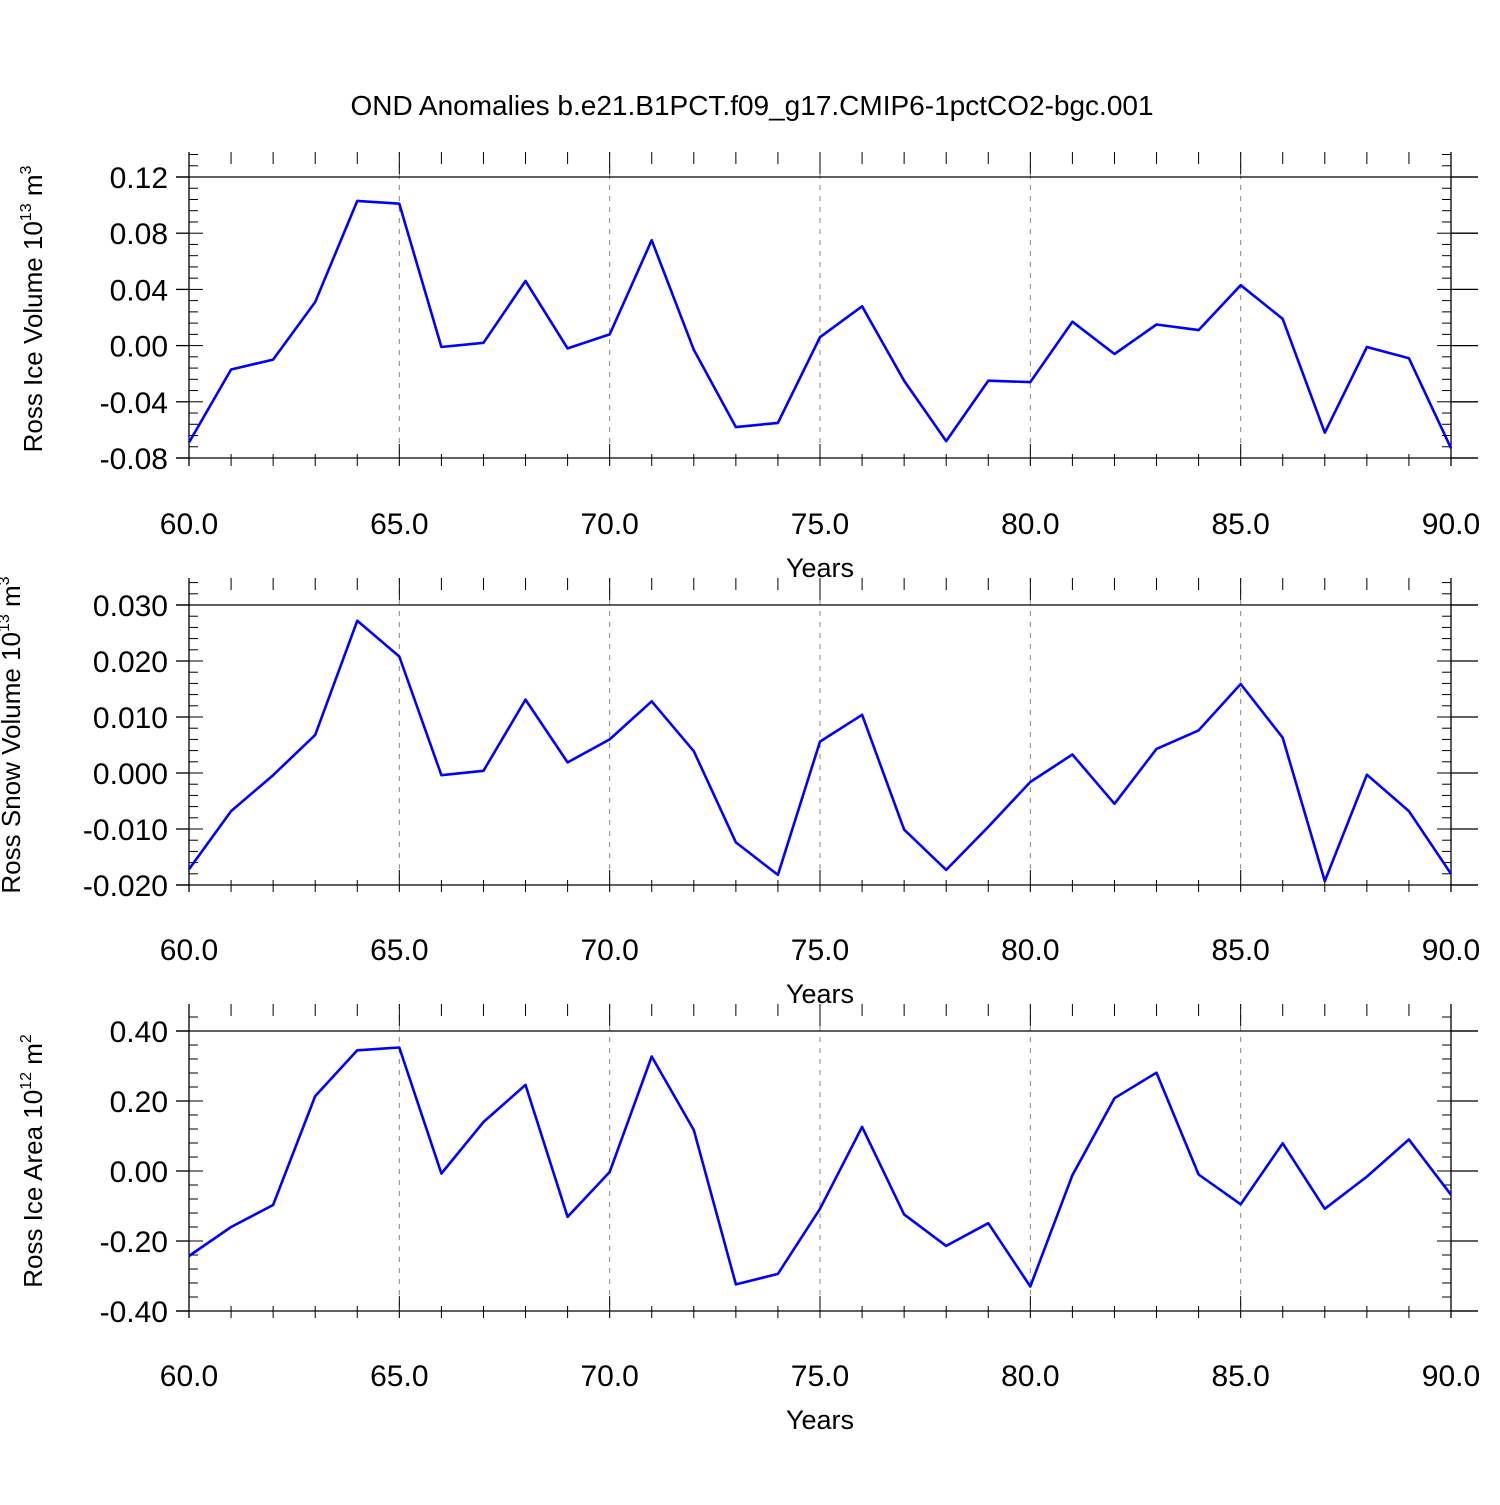 Image resolution: width=1500 pixels, height=1505 pixels. What do you see at coordinates (139, 1032) in the screenshot?
I see `y-tick-label: 0.40` at bounding box center [139, 1032].